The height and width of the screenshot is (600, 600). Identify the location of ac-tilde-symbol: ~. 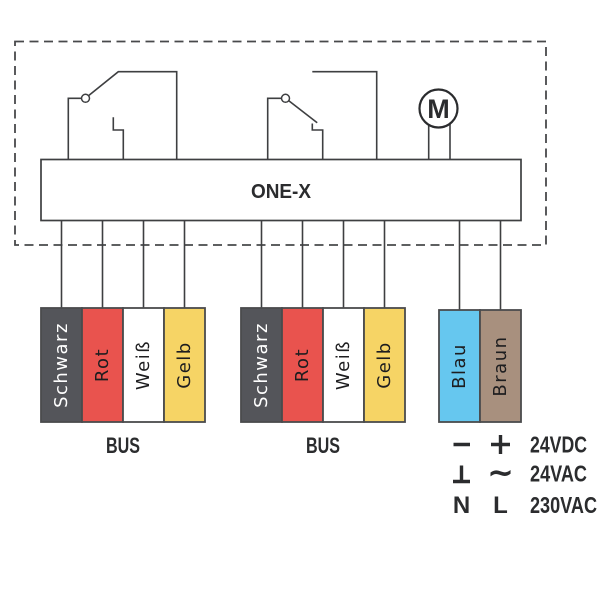
(500, 472).